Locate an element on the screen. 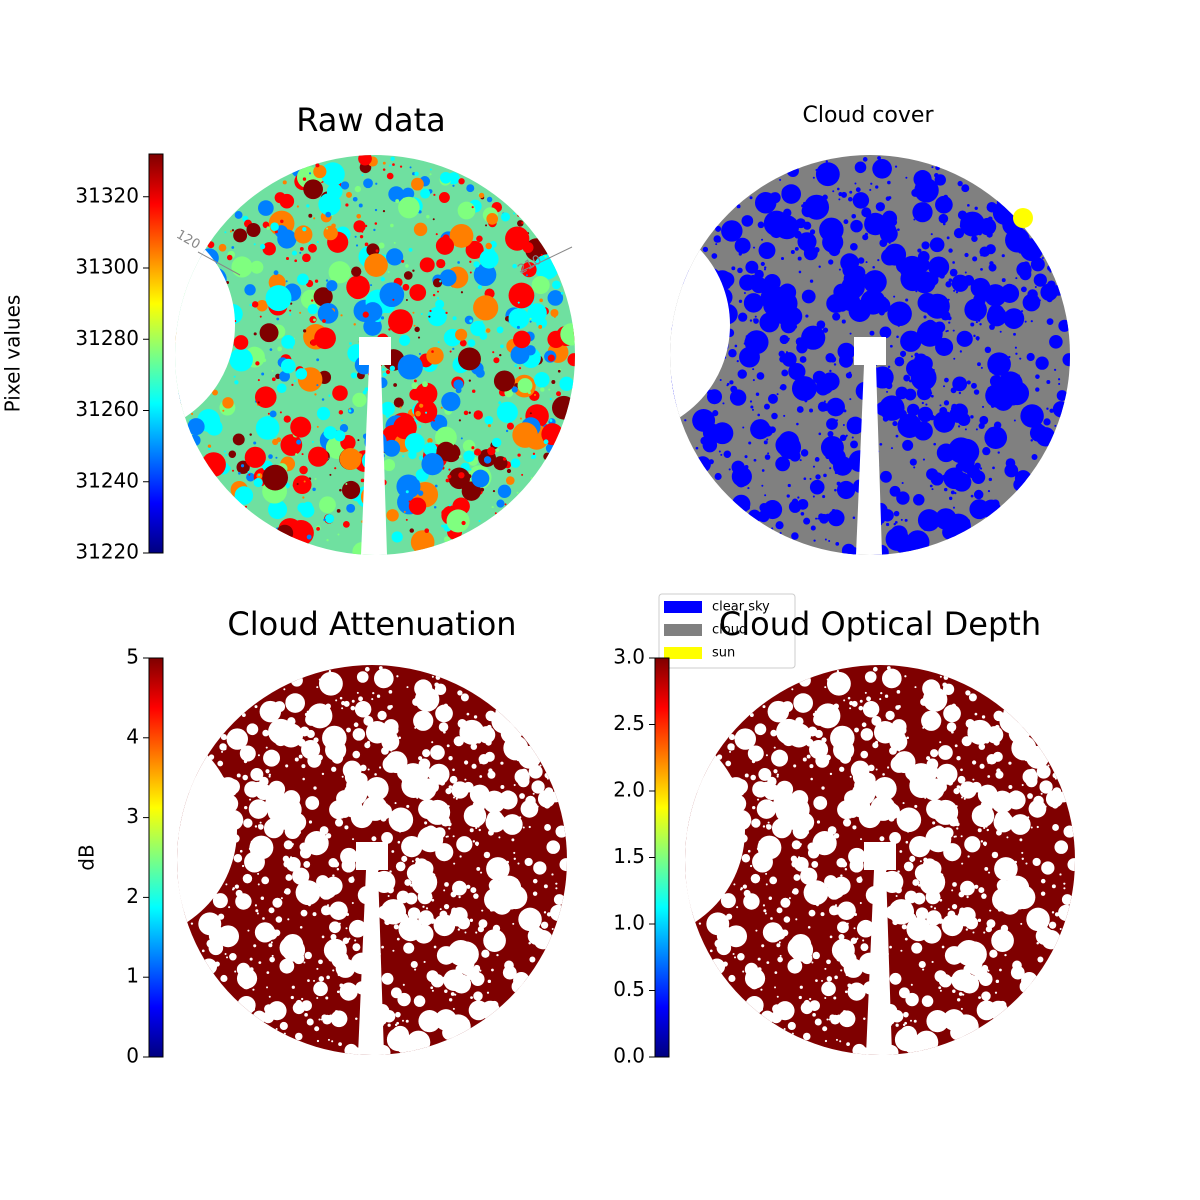 This screenshot has width=1200, height=1200. colorbar-tick-label: 1.5 is located at coordinates (629, 856).